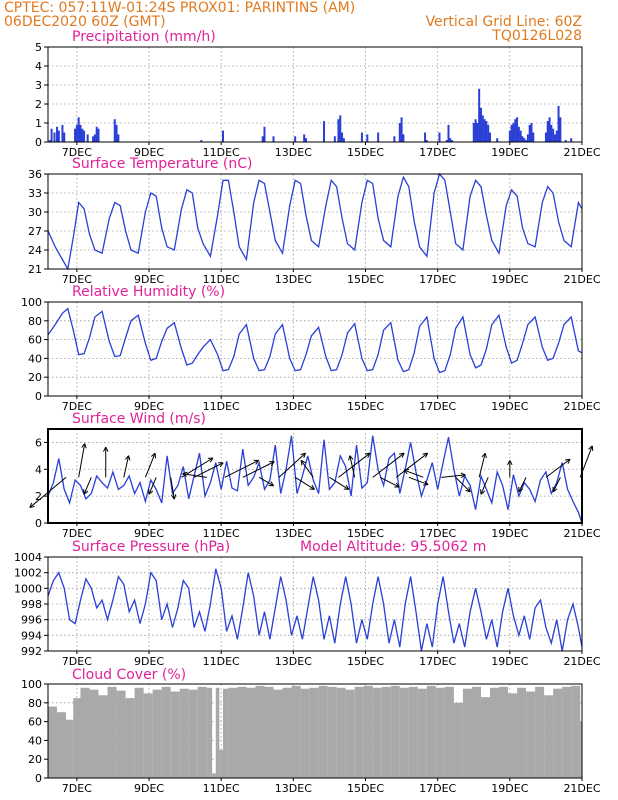 Image resolution: width=618 pixels, height=800 pixels. Describe the element at coordinates (221, 279) in the screenshot. I see `x-tick-label: 11DEC` at that location.